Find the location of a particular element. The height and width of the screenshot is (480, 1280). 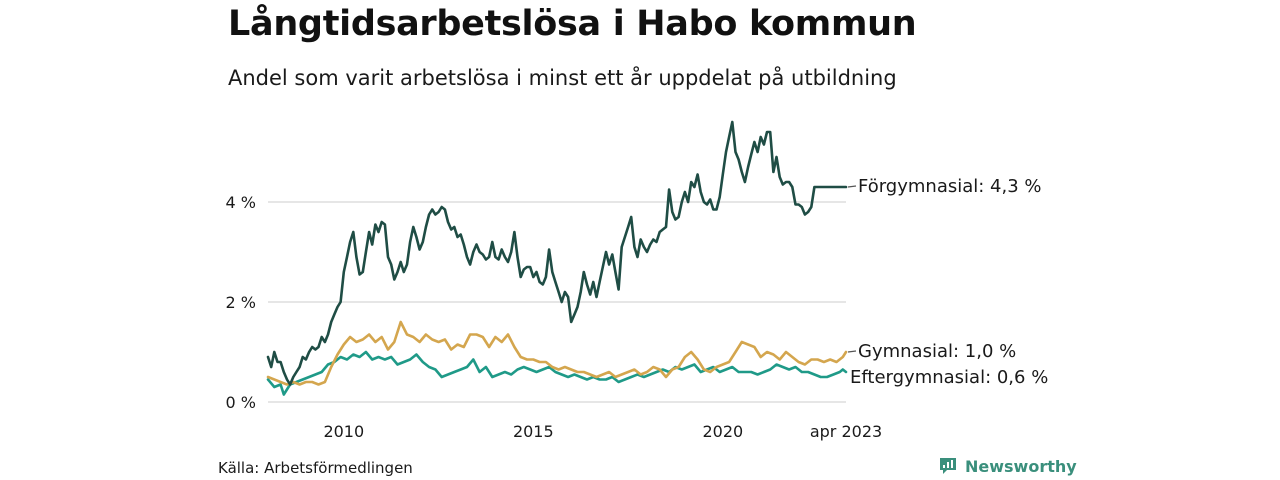

x-tick-label: apr 2023 is located at coordinates (846, 431).